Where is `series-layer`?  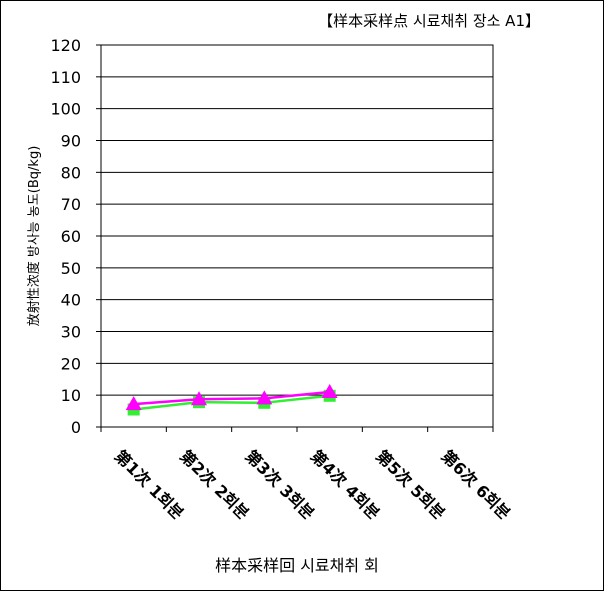 series-layer is located at coordinates (231, 399).